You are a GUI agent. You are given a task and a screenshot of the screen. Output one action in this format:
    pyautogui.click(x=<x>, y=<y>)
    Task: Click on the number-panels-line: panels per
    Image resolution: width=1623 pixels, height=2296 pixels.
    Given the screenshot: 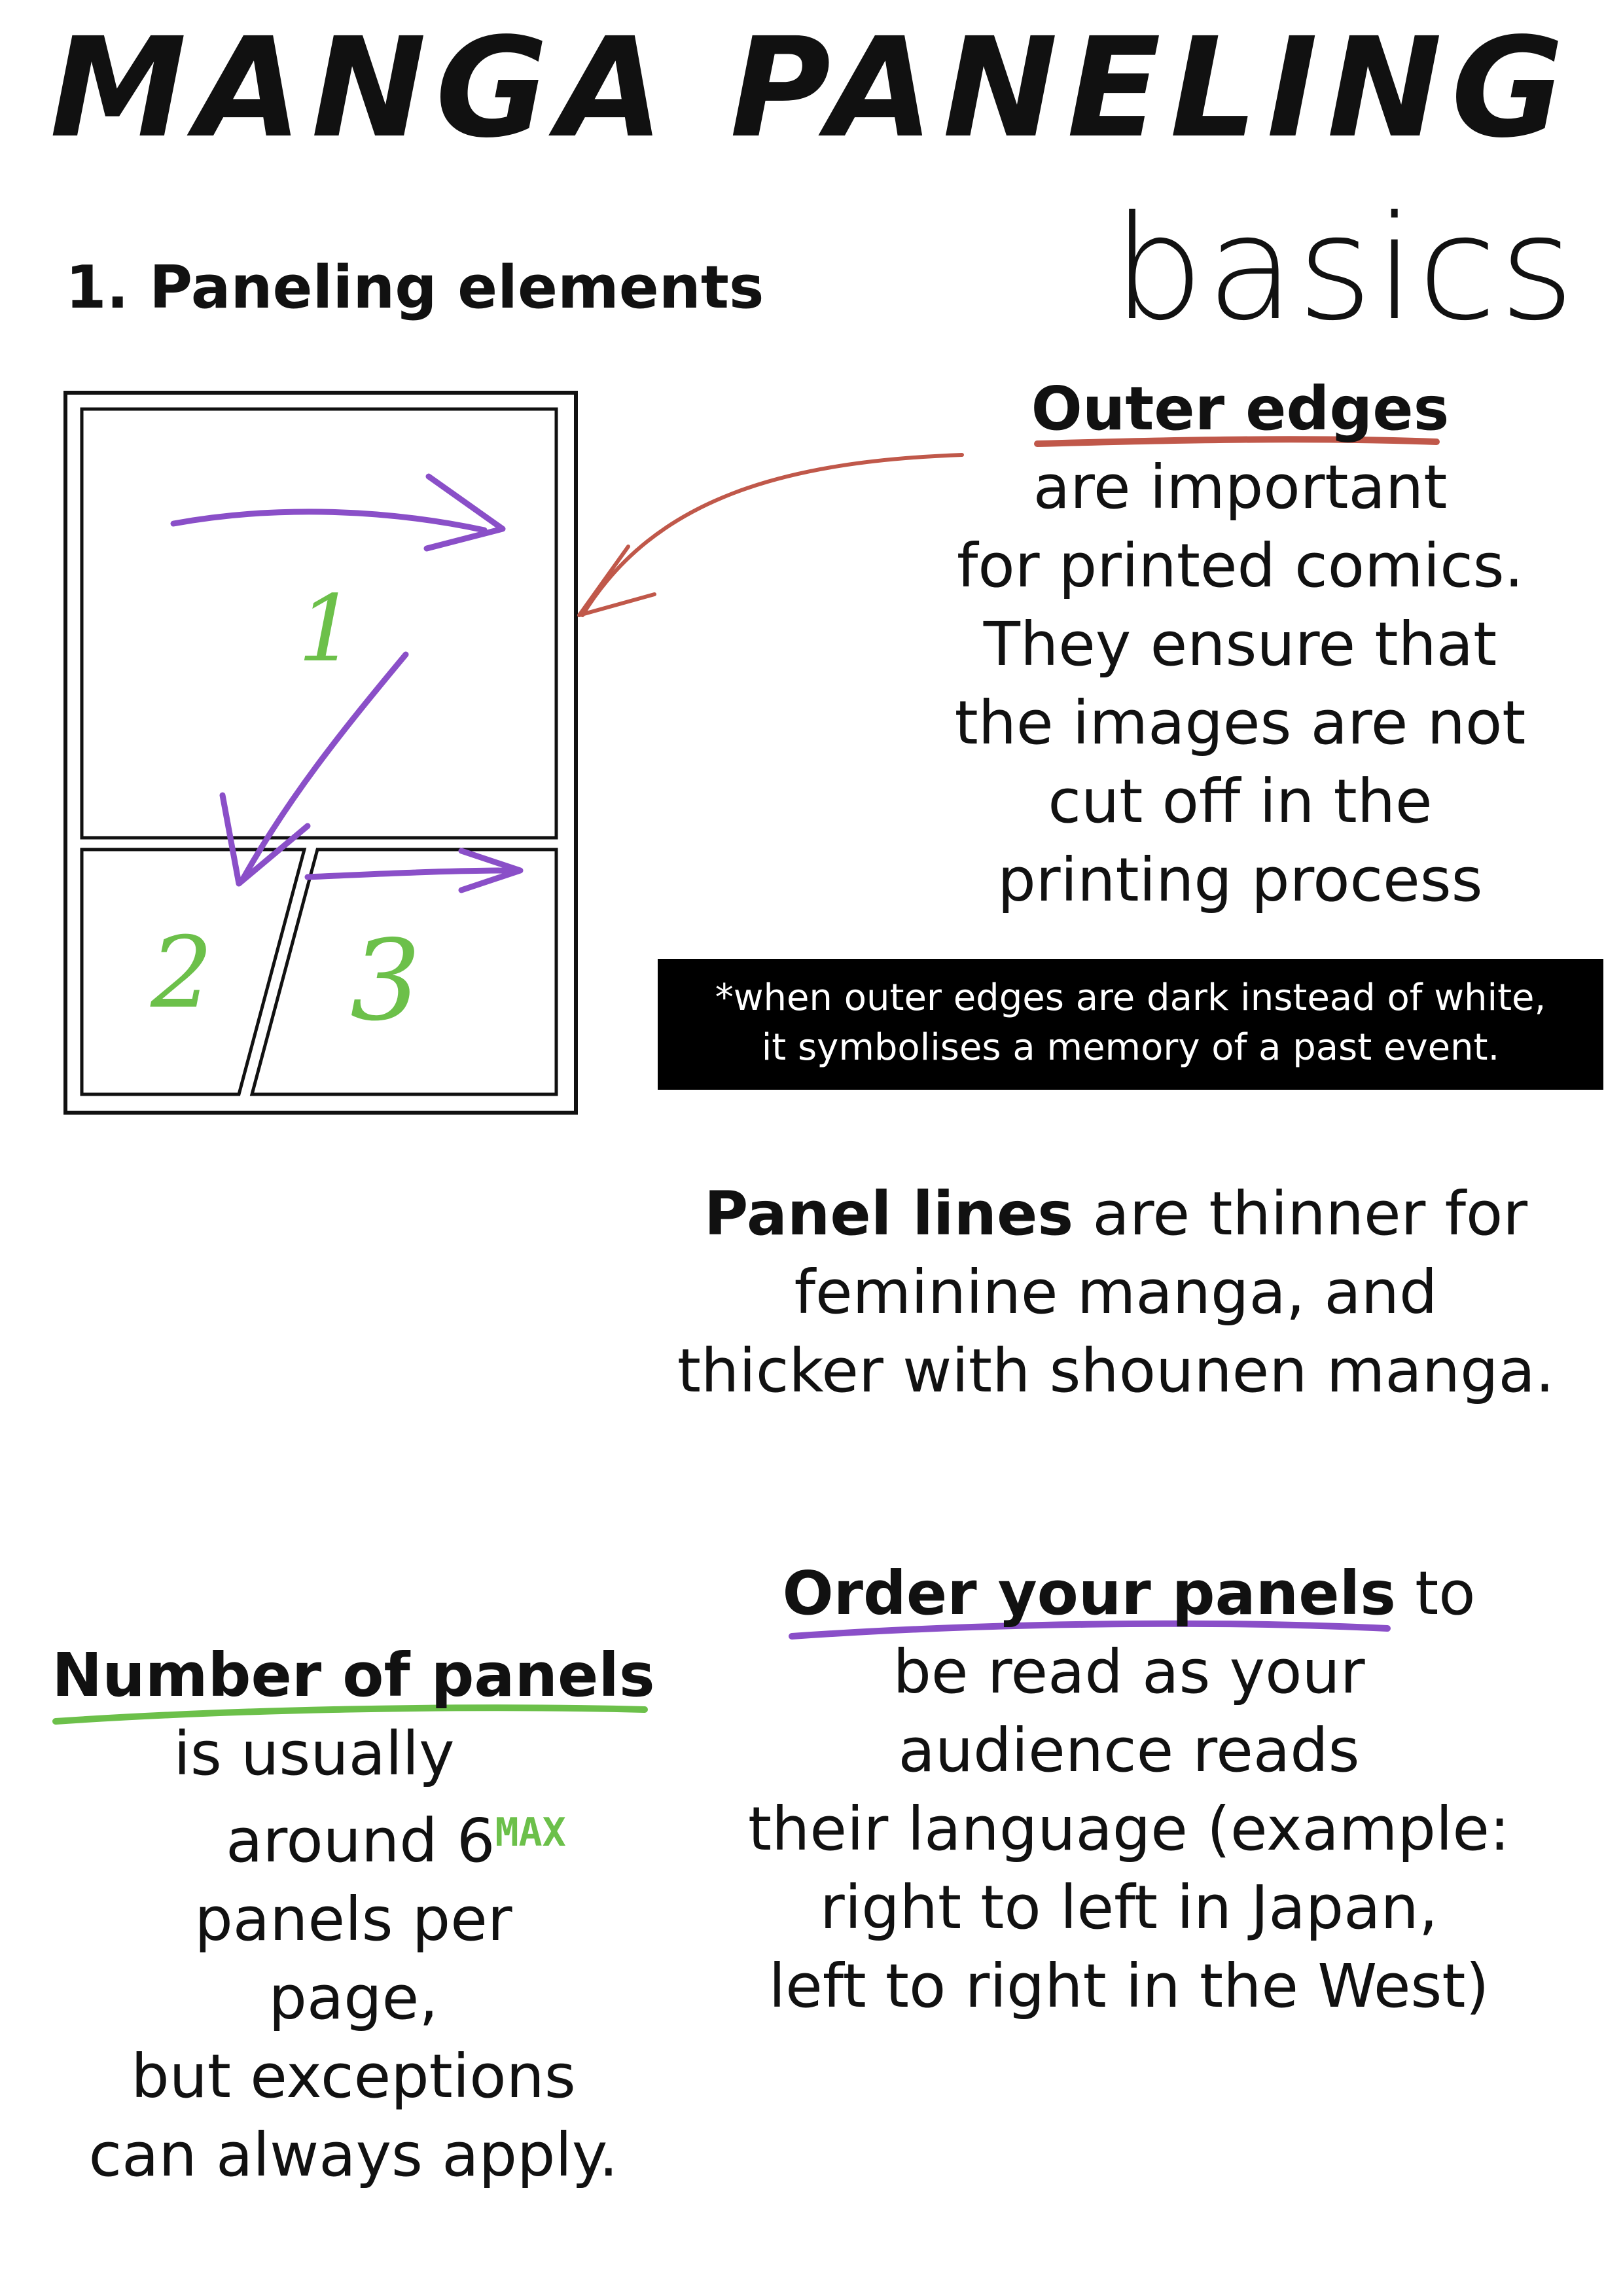 What is the action you would take?
    pyautogui.click(x=353, y=1919)
    